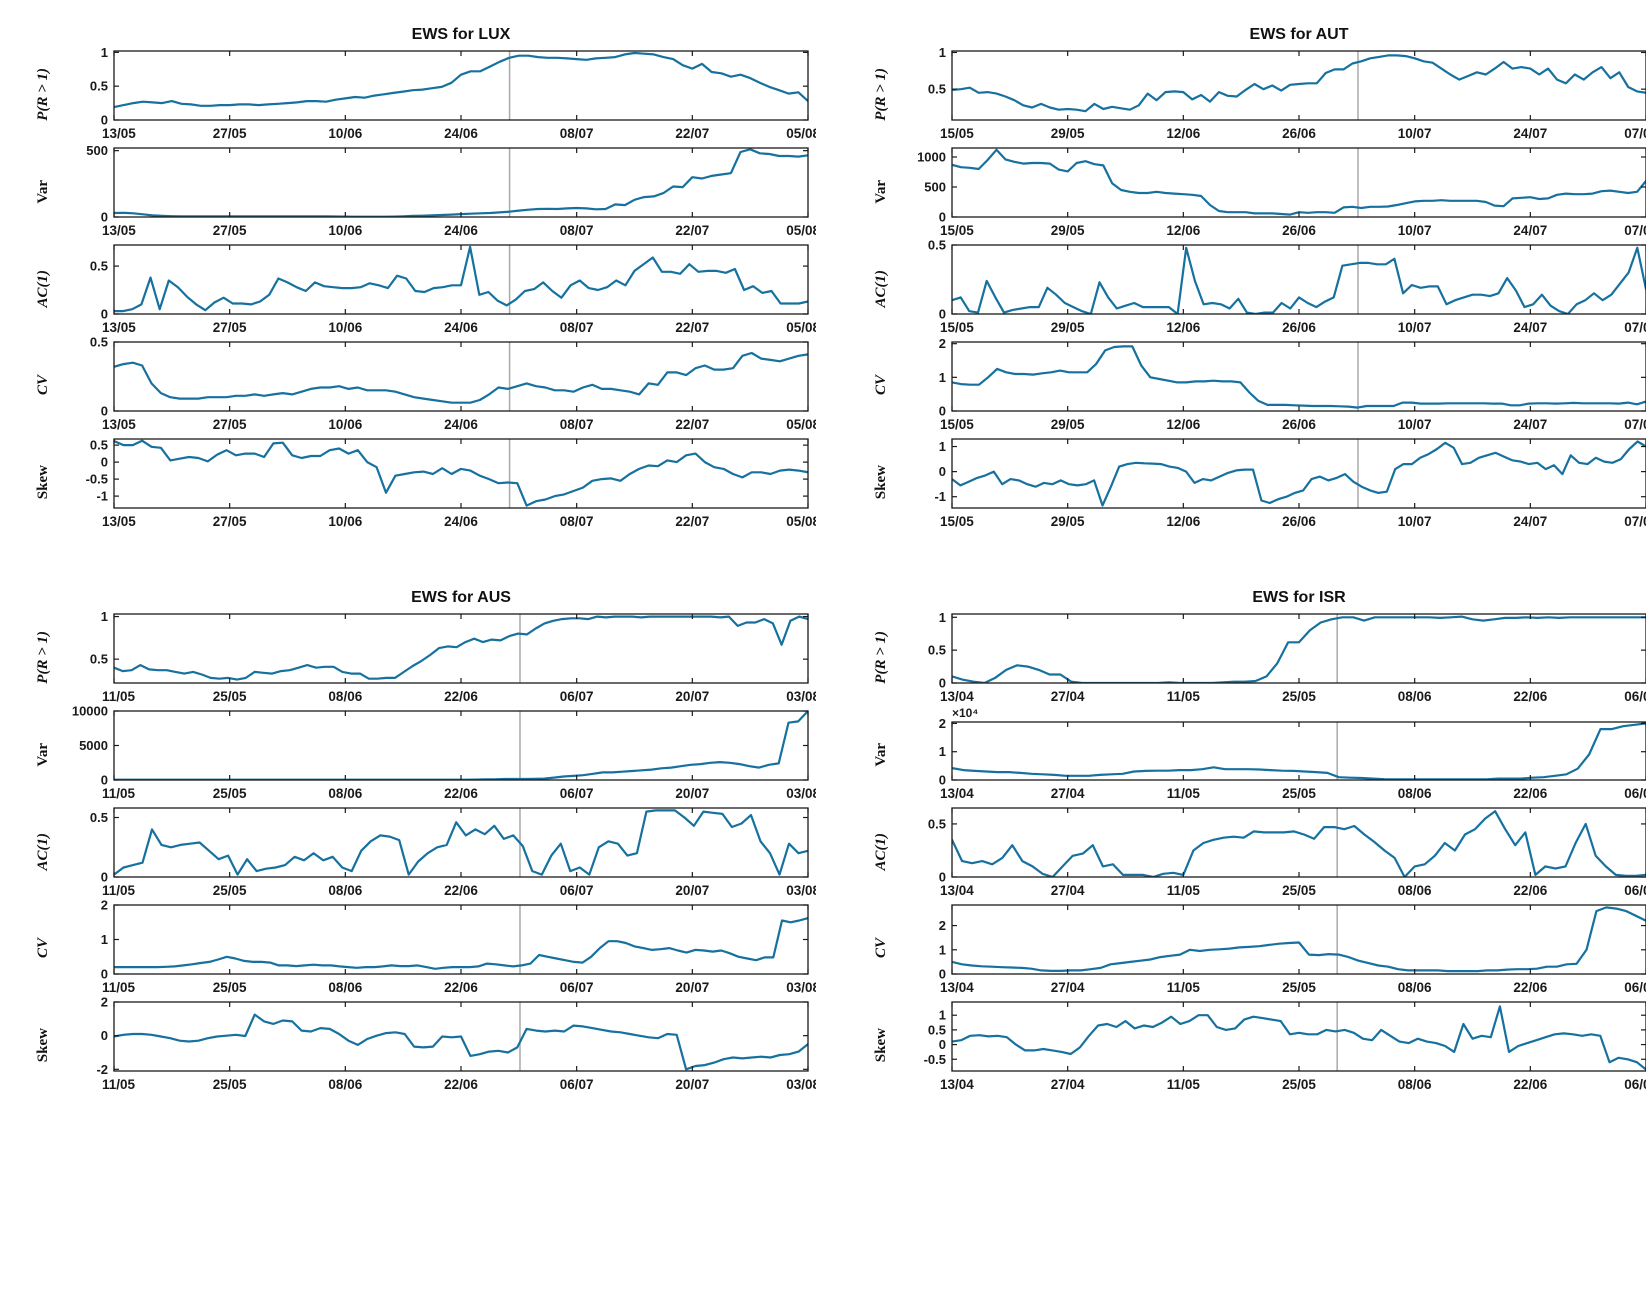 The image size is (1646, 1292). What do you see at coordinates (1299, 597) in the screenshot?
I see `panel-title-isr: EWS for ISR` at bounding box center [1299, 597].